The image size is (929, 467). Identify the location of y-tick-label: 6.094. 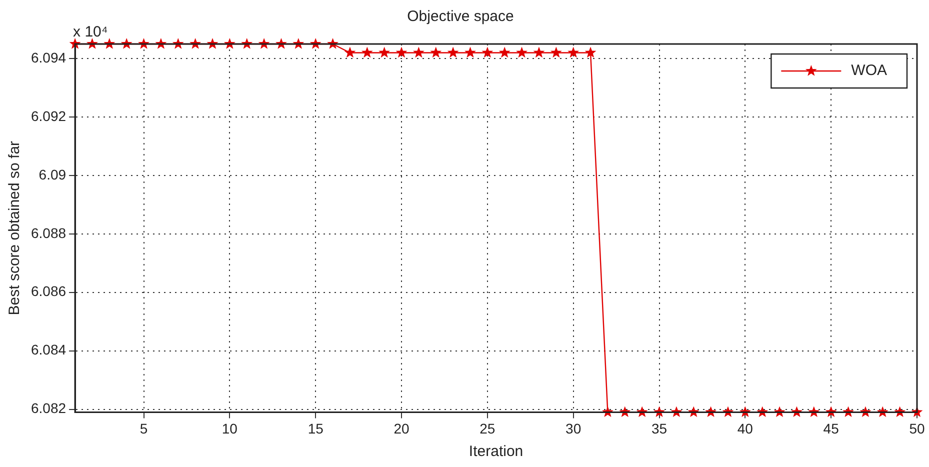
(48, 57).